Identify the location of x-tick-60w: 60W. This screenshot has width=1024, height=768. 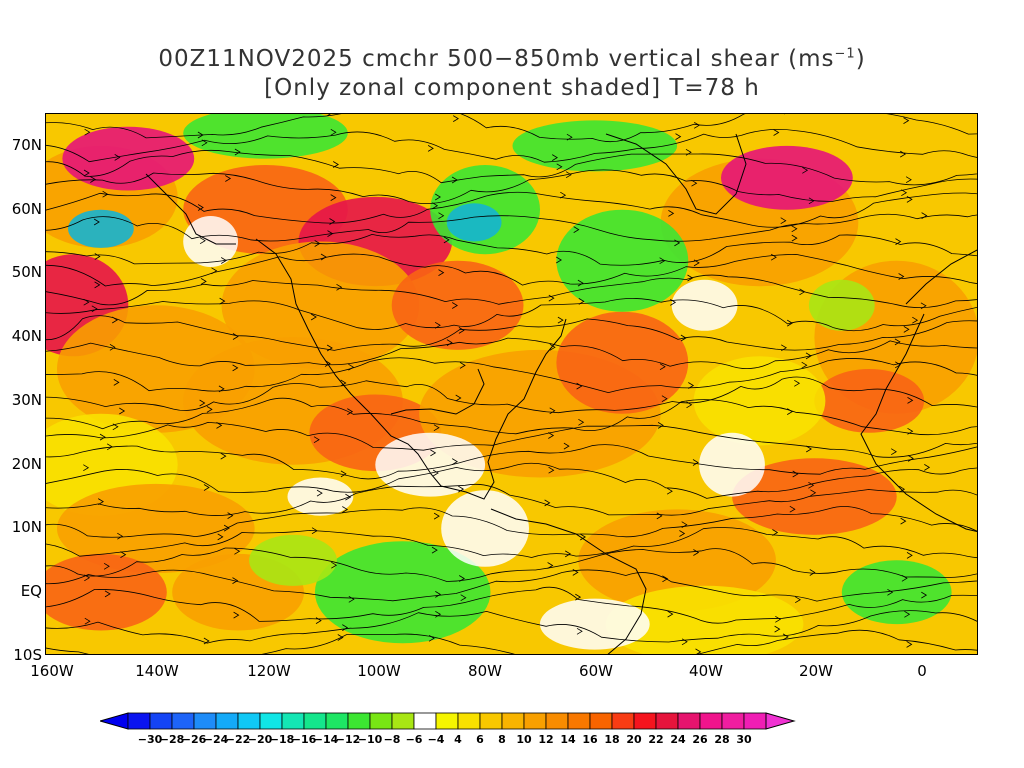
(596, 671).